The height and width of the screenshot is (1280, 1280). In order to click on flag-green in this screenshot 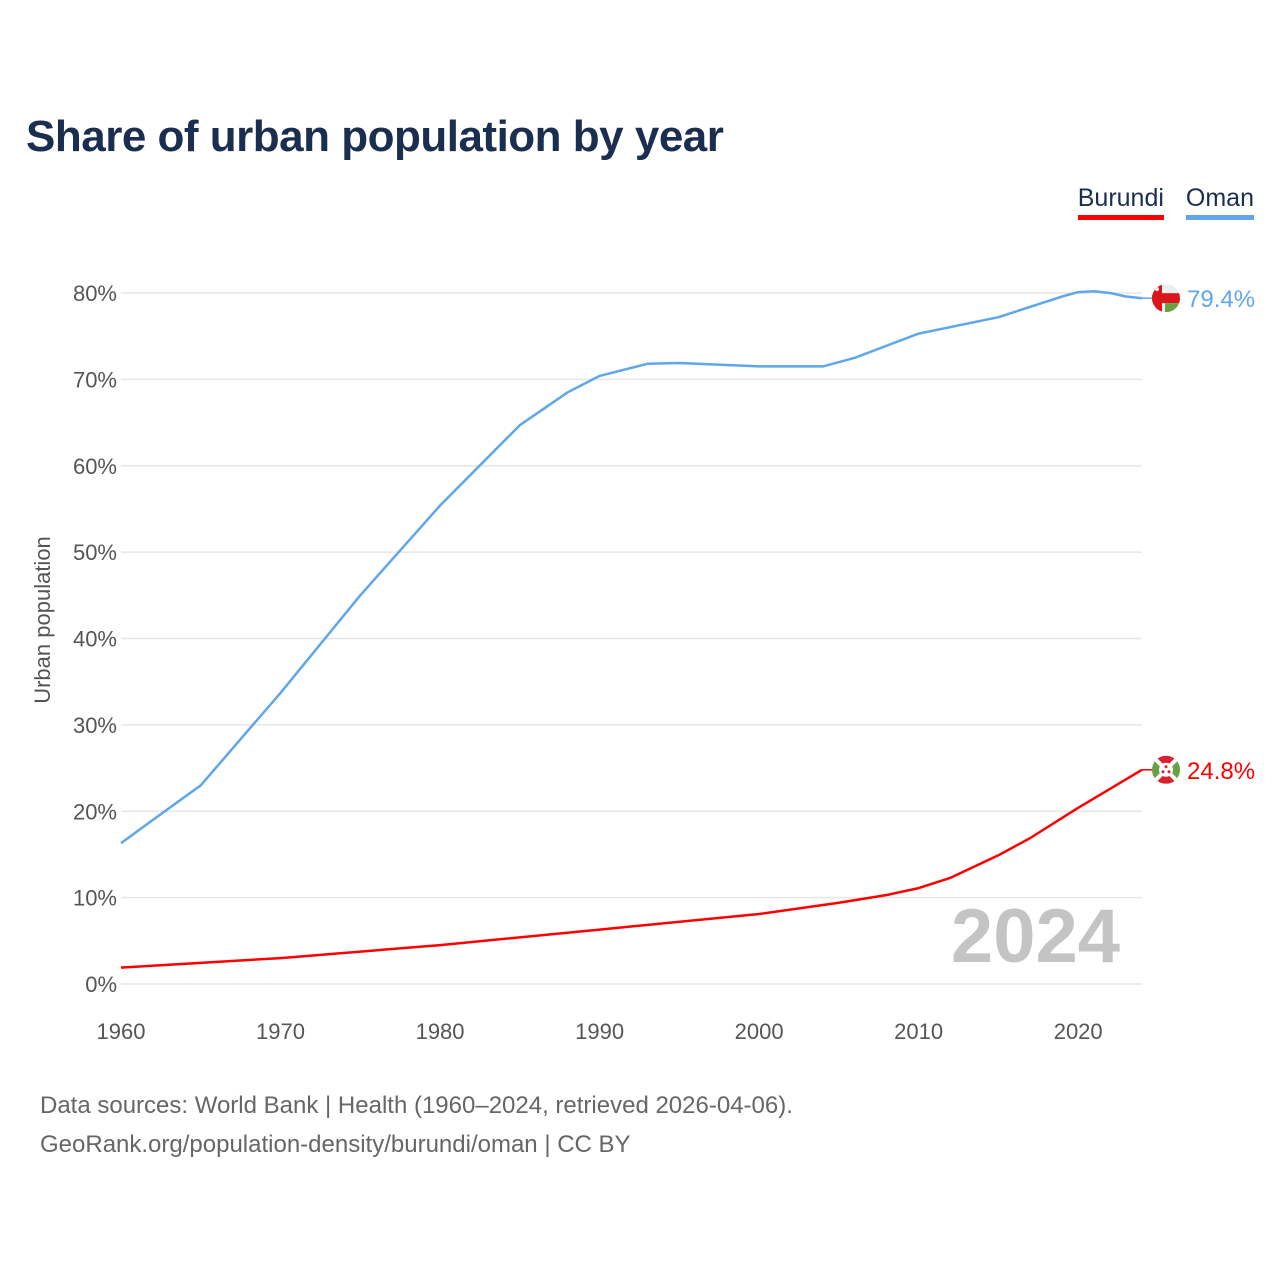, I will do `click(1172, 308)`.